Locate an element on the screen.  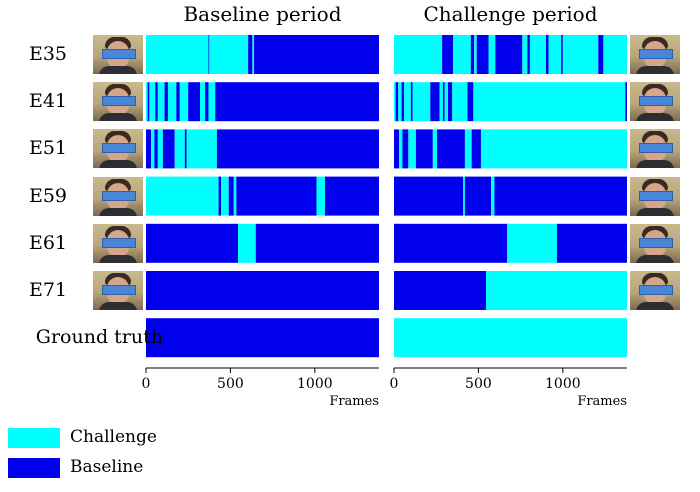
row-label: E51 is located at coordinates (47, 148).